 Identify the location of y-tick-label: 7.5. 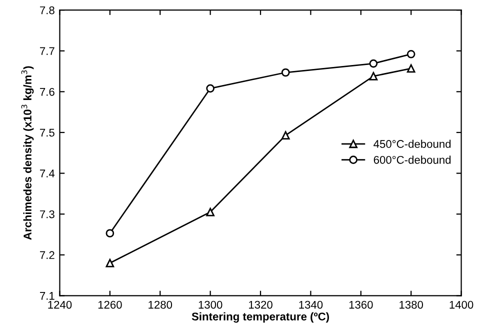
(47, 132).